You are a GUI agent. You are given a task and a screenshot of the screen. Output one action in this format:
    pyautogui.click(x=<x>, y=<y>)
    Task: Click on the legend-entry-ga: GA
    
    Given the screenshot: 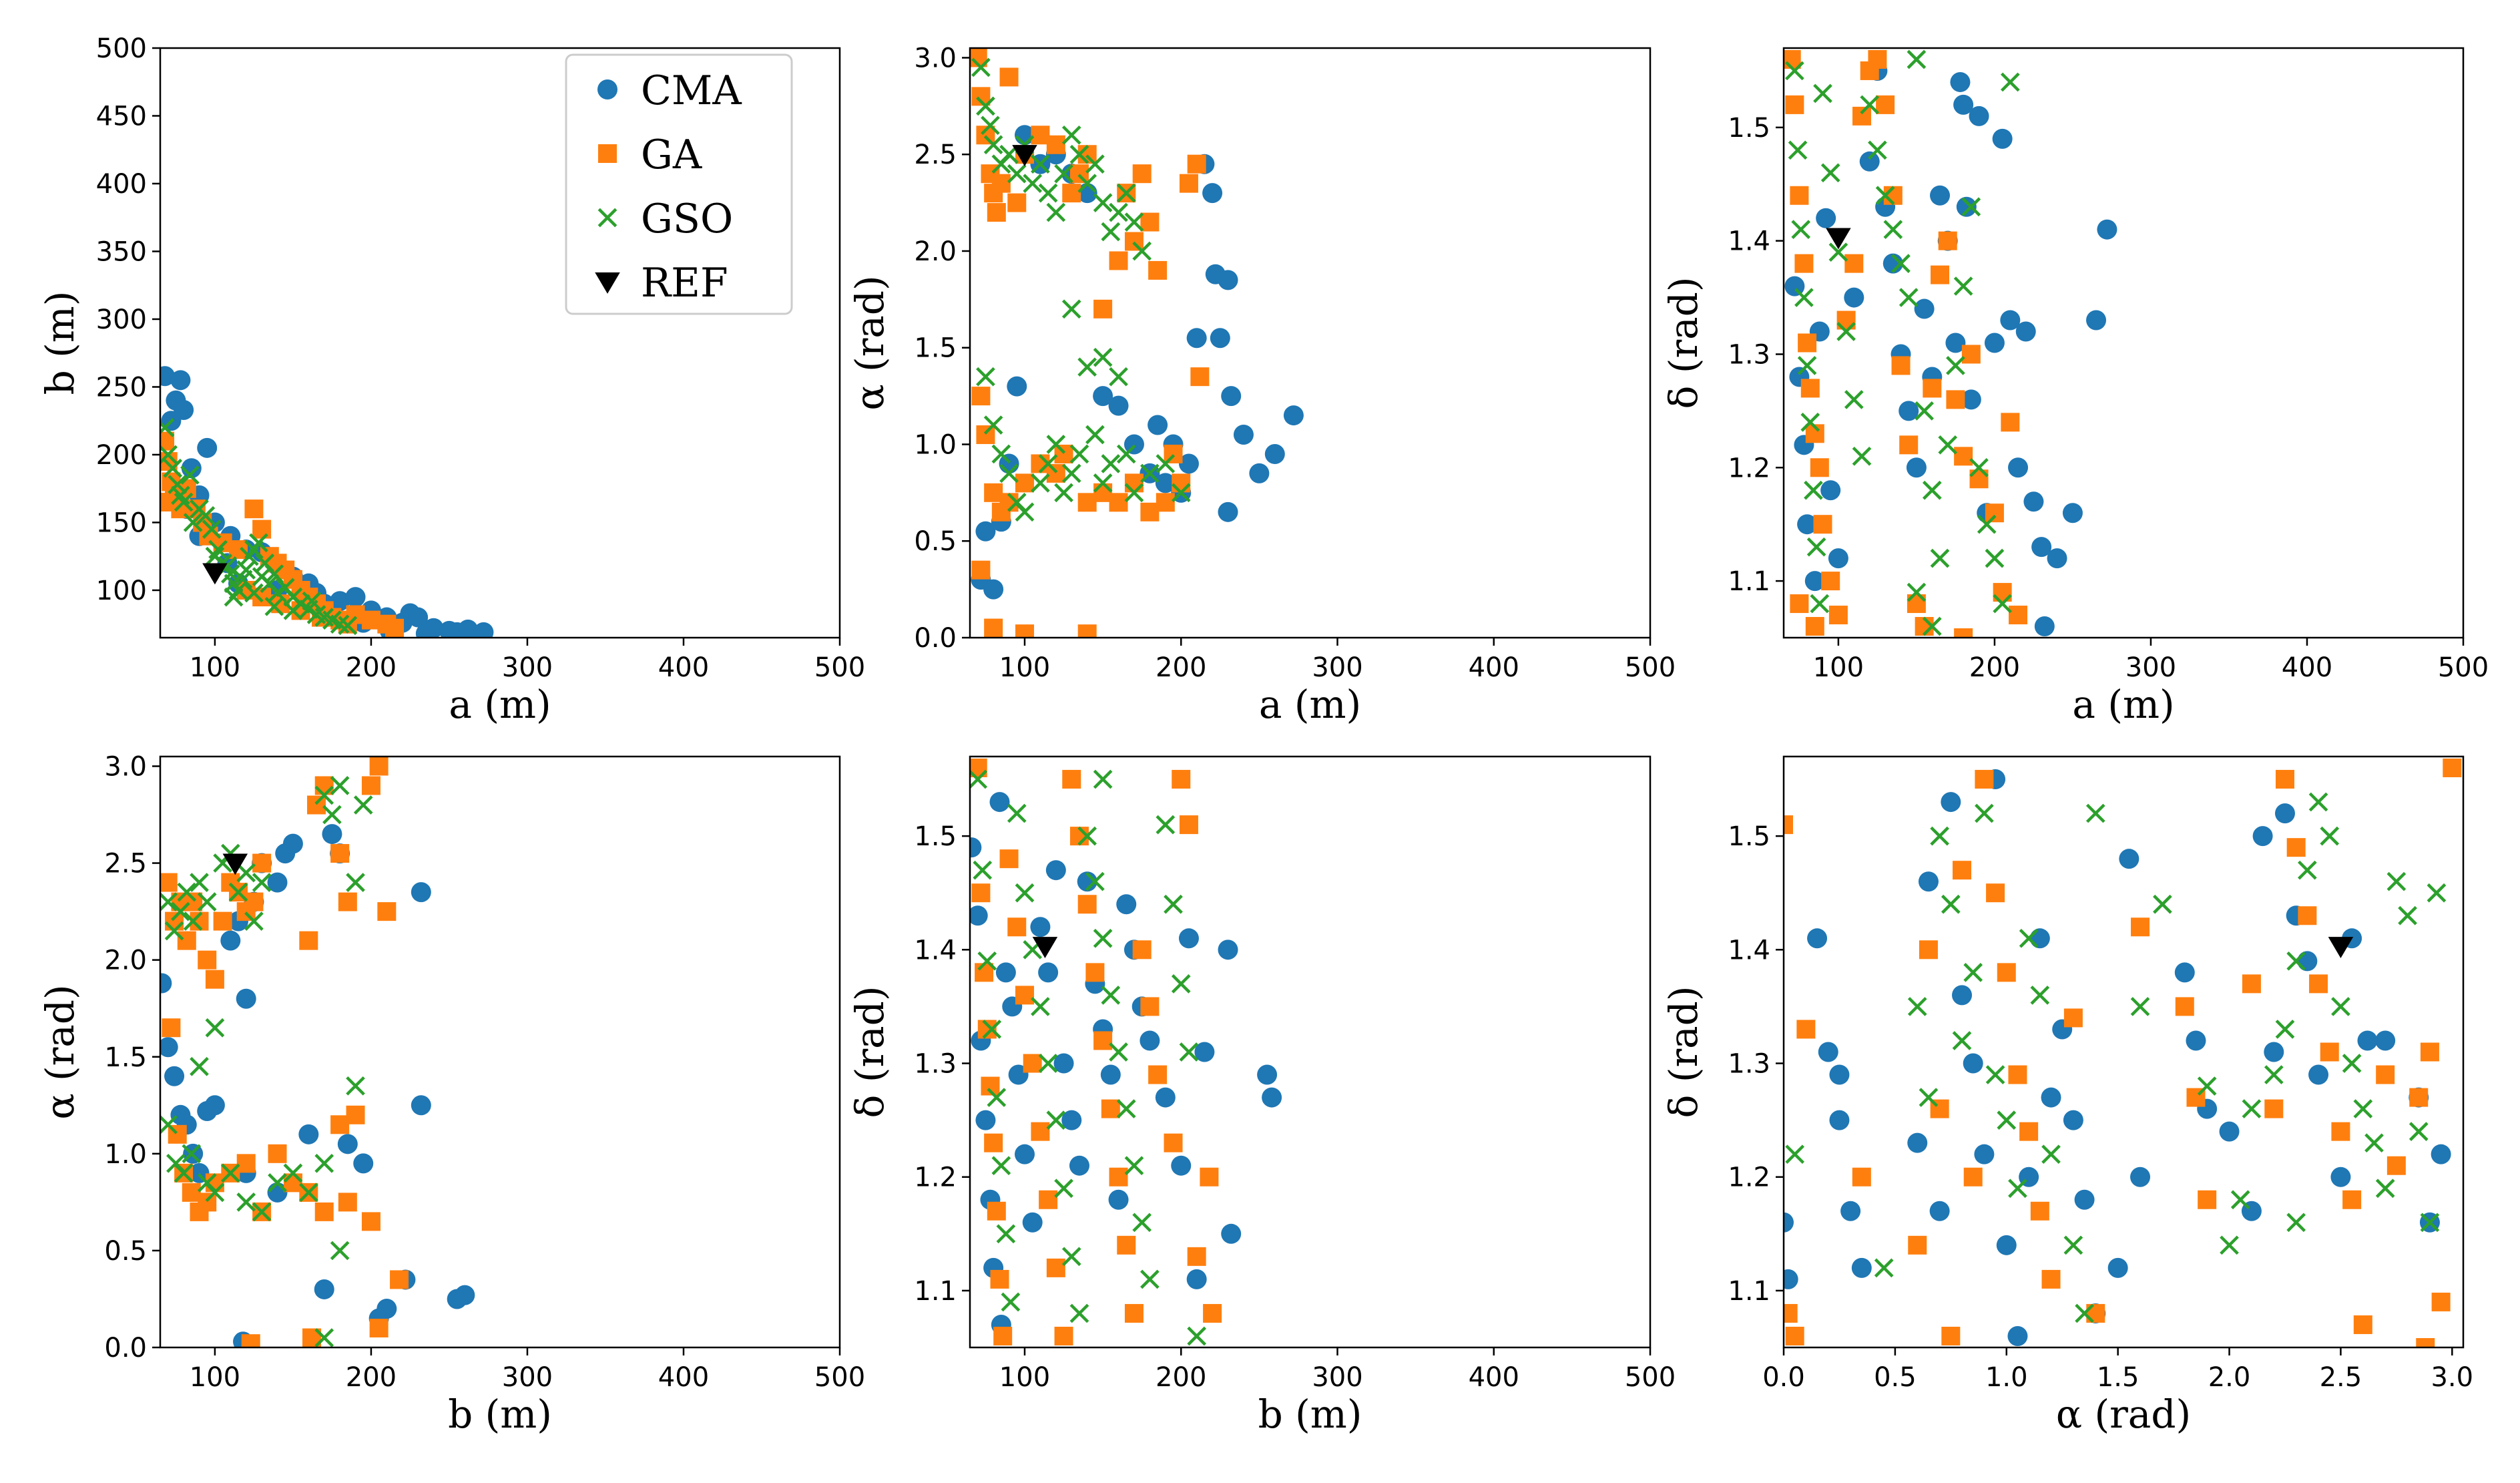 What is the action you would take?
    pyautogui.click(x=650, y=155)
    